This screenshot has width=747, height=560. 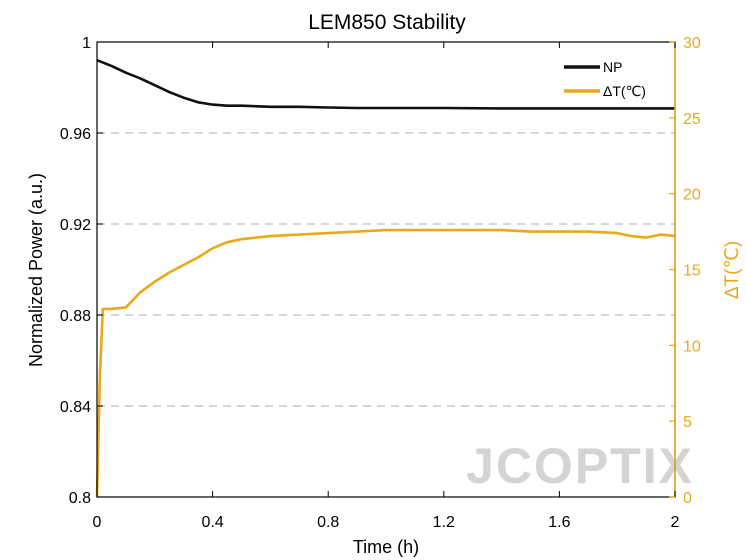 What do you see at coordinates (675, 522) in the screenshot?
I see `x-tick-label: 2` at bounding box center [675, 522].